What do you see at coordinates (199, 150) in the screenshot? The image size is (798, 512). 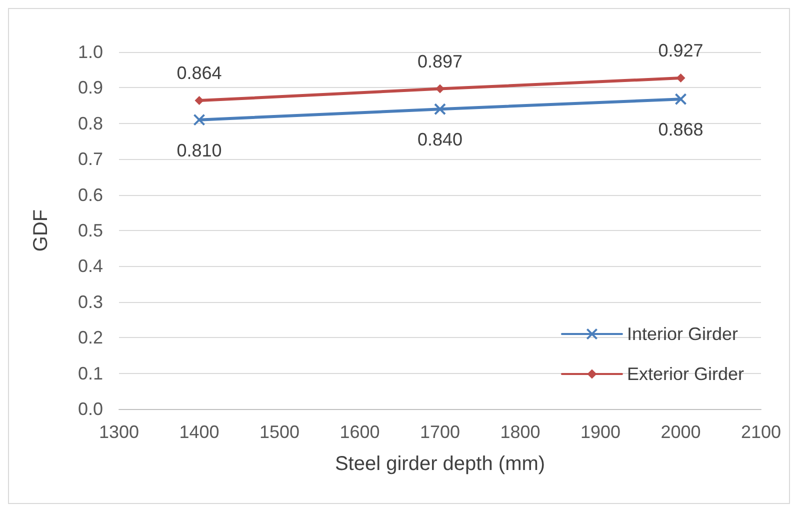 I see `data-label: 0.810` at bounding box center [199, 150].